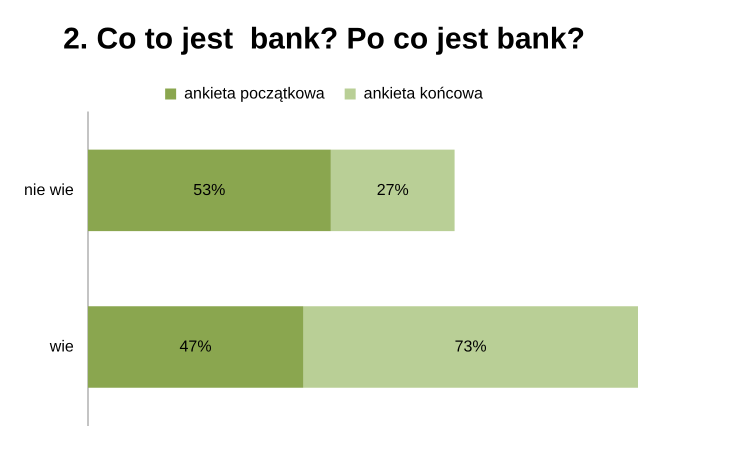 This screenshot has height=449, width=750. I want to click on y-tick-label: wie, so click(61, 347).